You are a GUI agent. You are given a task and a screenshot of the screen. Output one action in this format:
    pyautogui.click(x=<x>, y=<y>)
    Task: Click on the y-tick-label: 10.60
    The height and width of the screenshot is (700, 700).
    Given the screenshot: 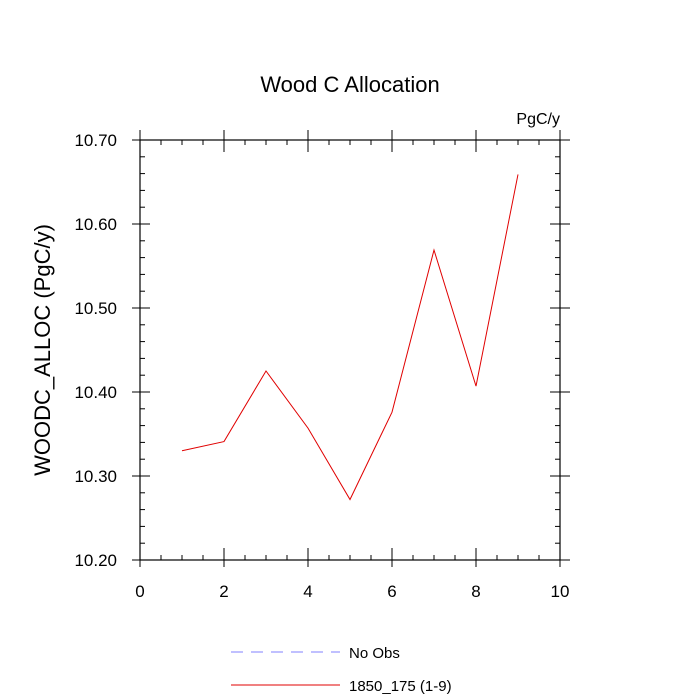 What is the action you would take?
    pyautogui.click(x=95, y=224)
    